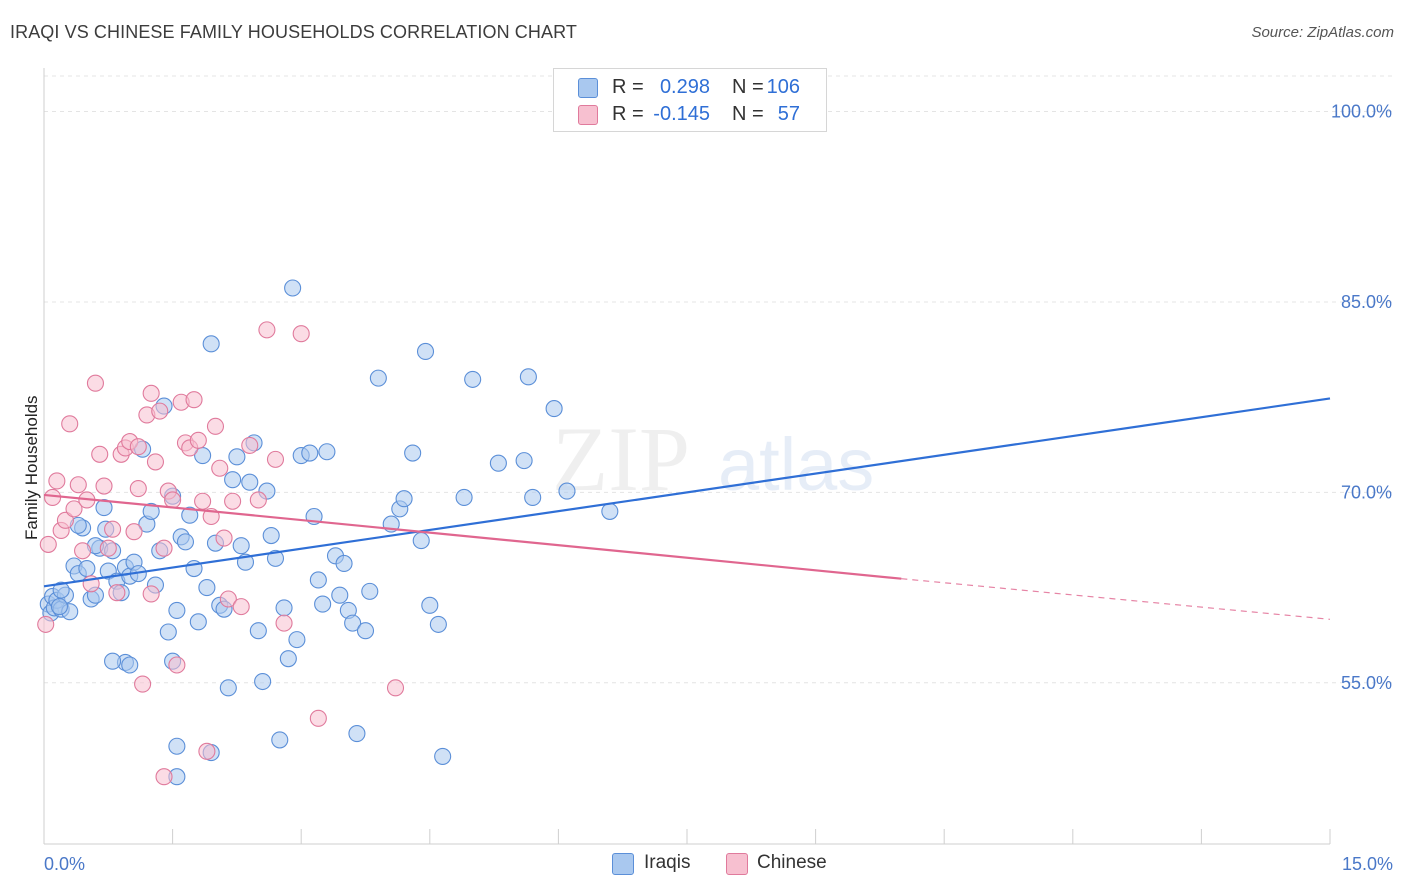  I want to click on y-tick-label: 85.0%, so click(1366, 302).